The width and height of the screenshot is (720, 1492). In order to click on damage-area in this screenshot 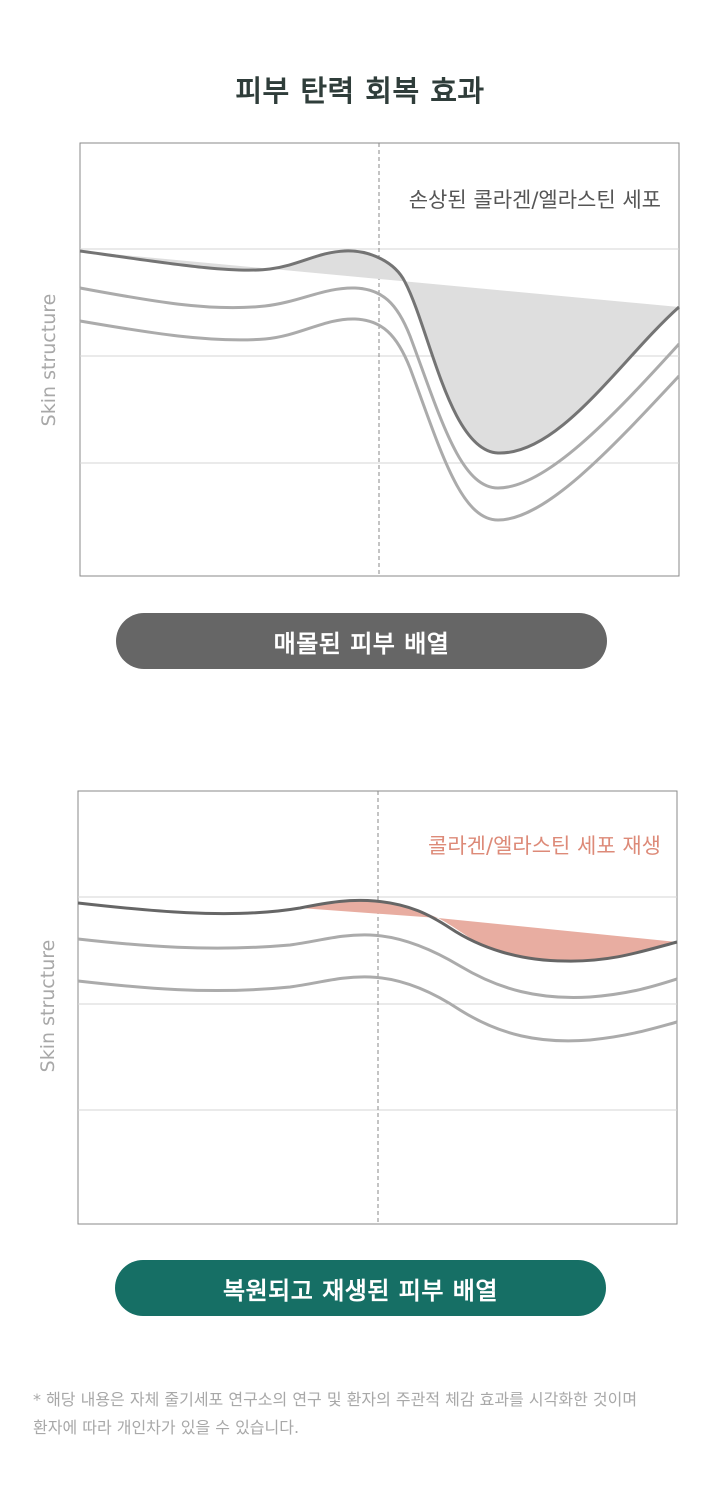, I will do `click(379, 352)`.